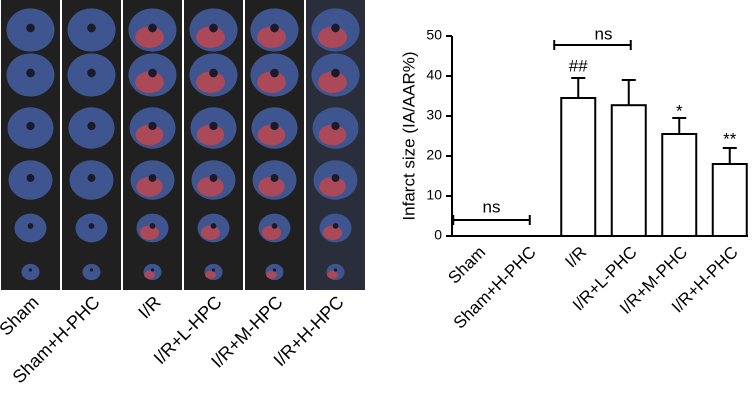  Describe the element at coordinates (434, 35) in the screenshot. I see `y-tick-label: 50` at that location.